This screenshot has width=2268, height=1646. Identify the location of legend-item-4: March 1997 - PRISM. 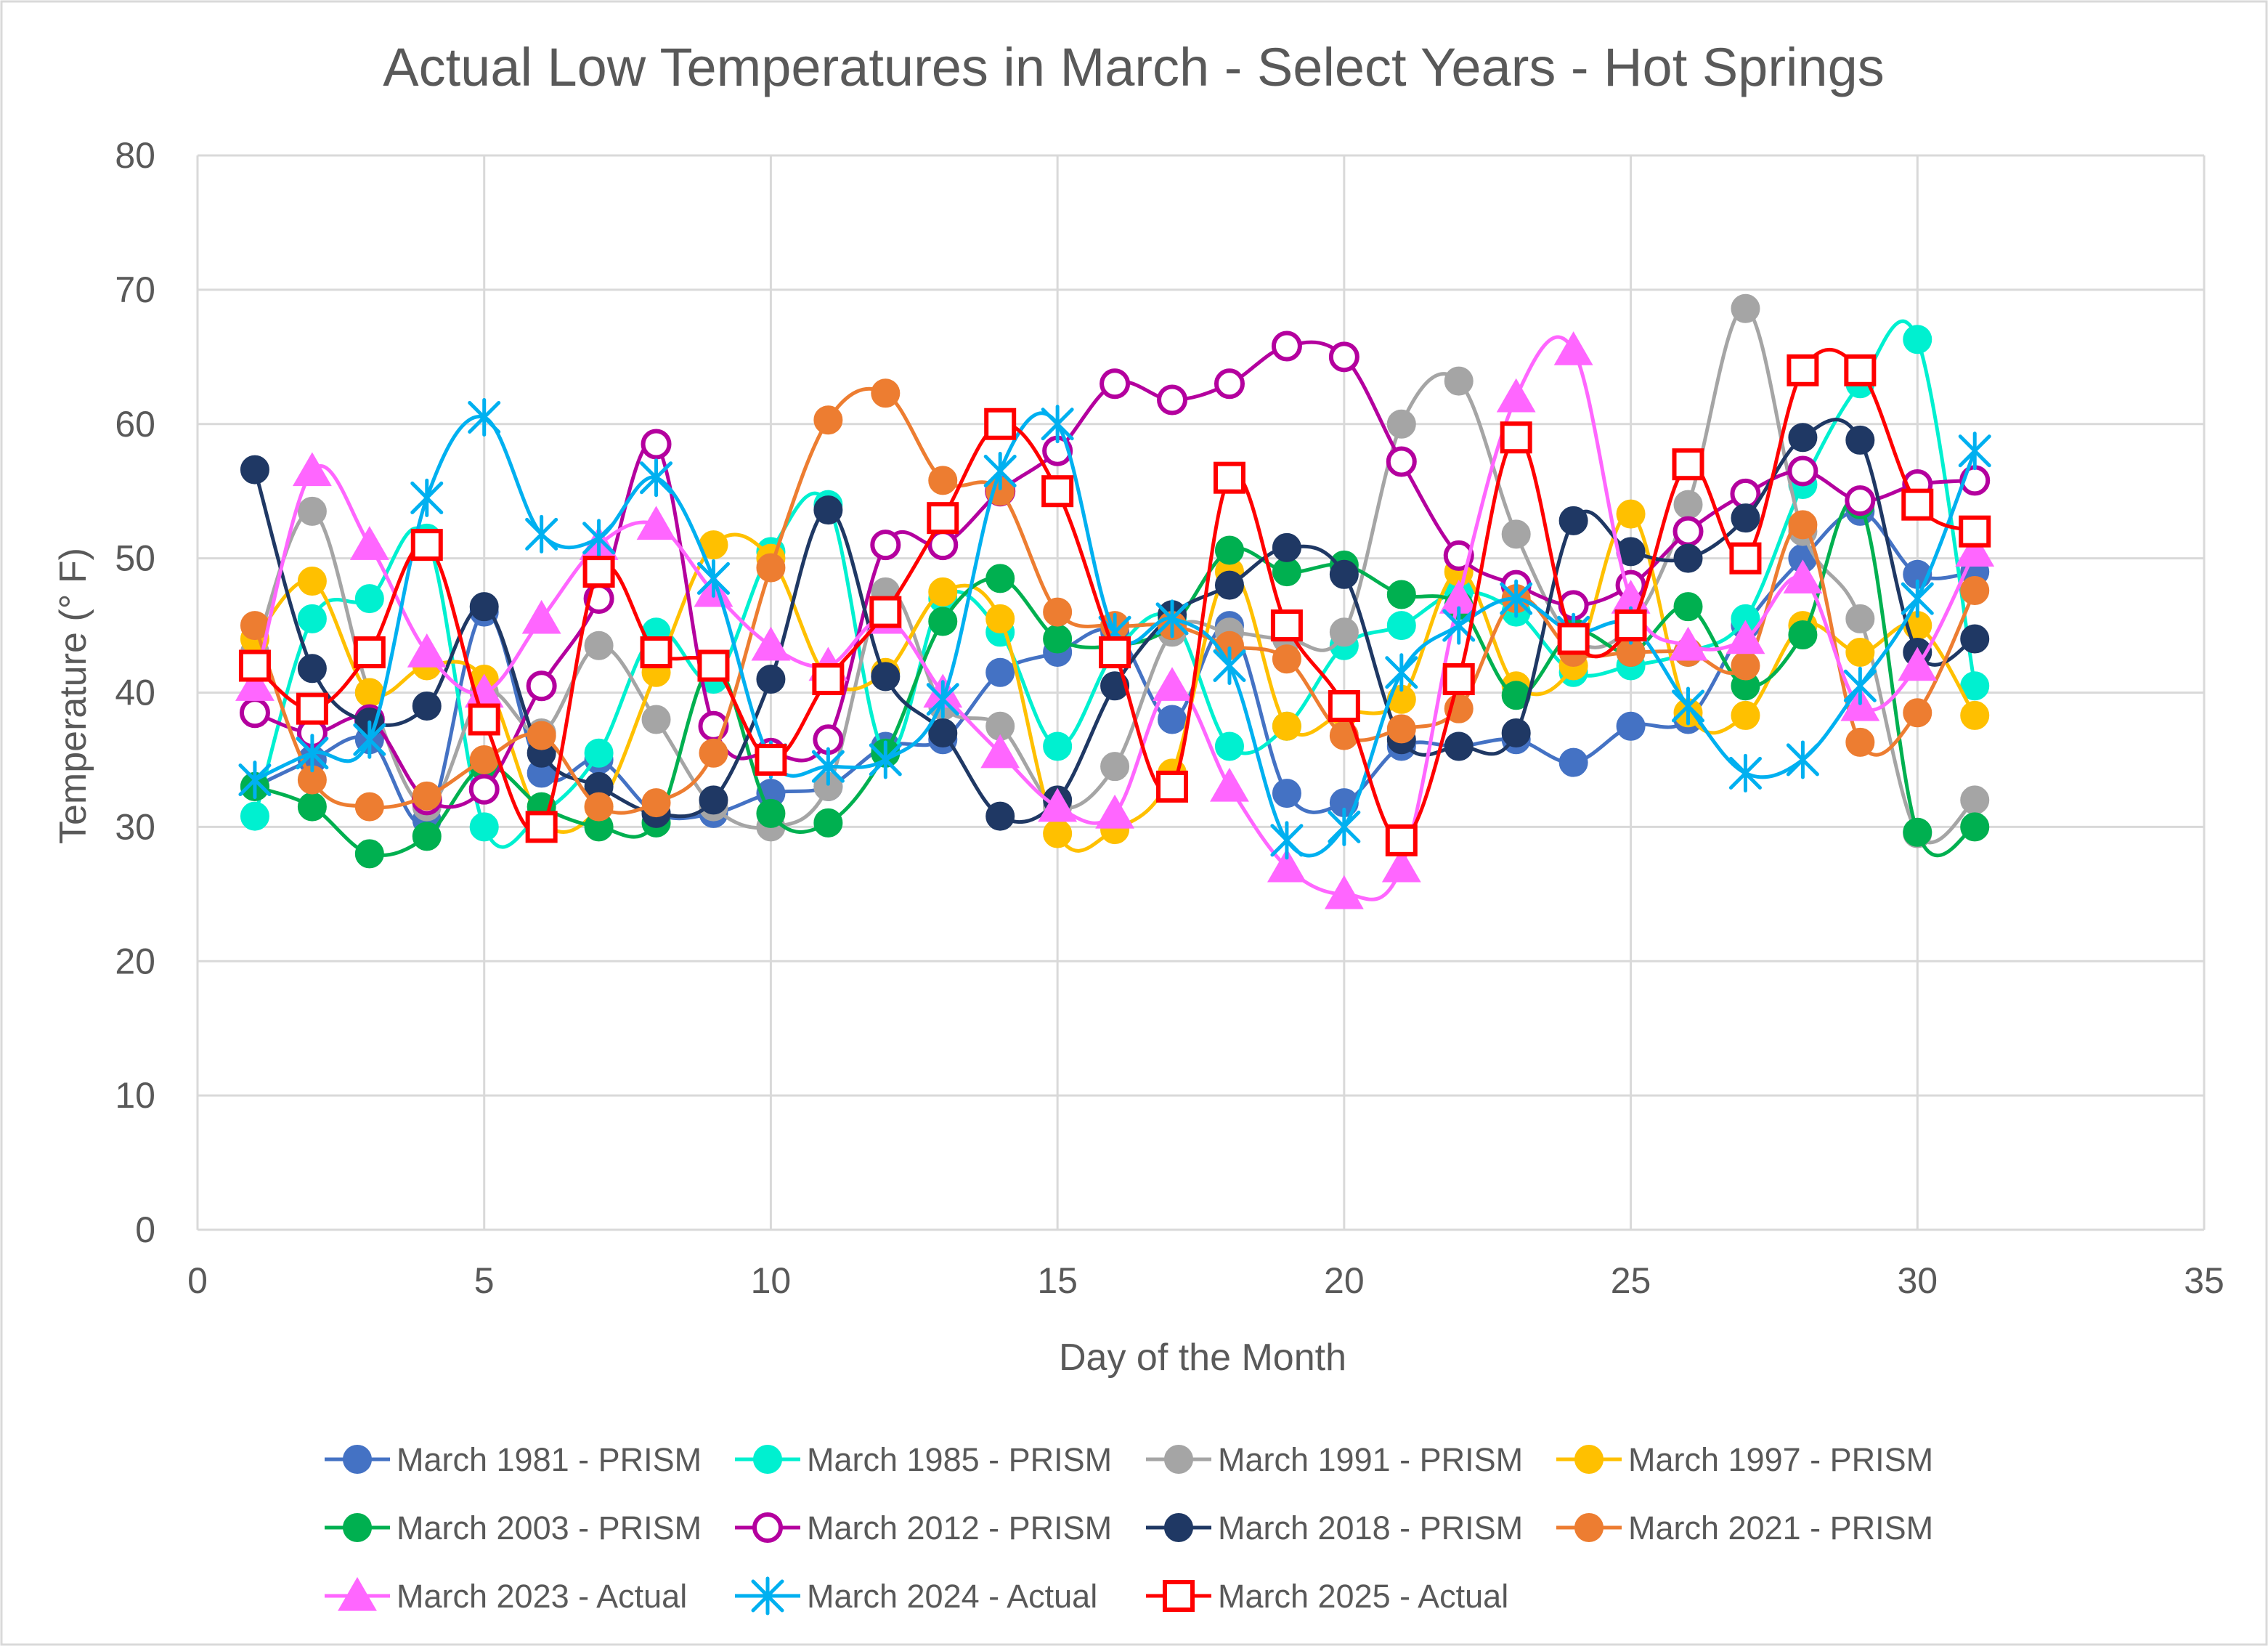
(1744, 1459).